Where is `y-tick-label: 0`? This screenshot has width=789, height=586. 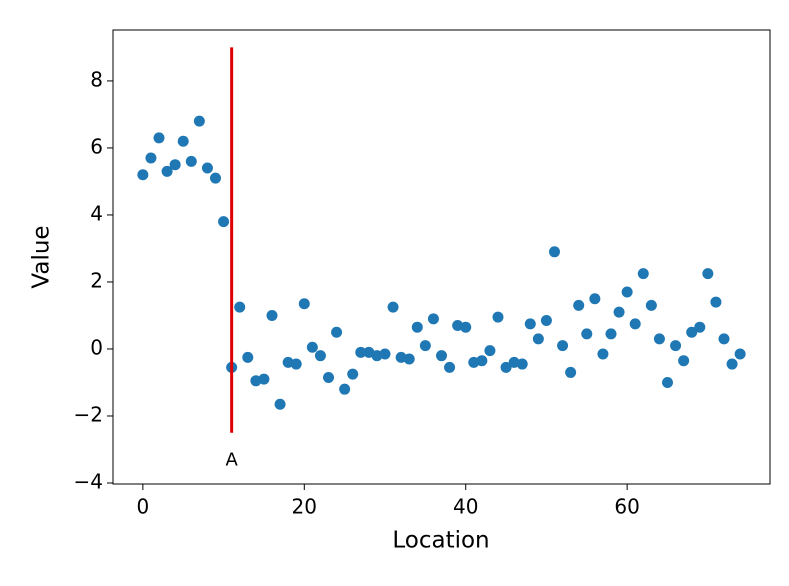
y-tick-label: 0 is located at coordinates (96, 347).